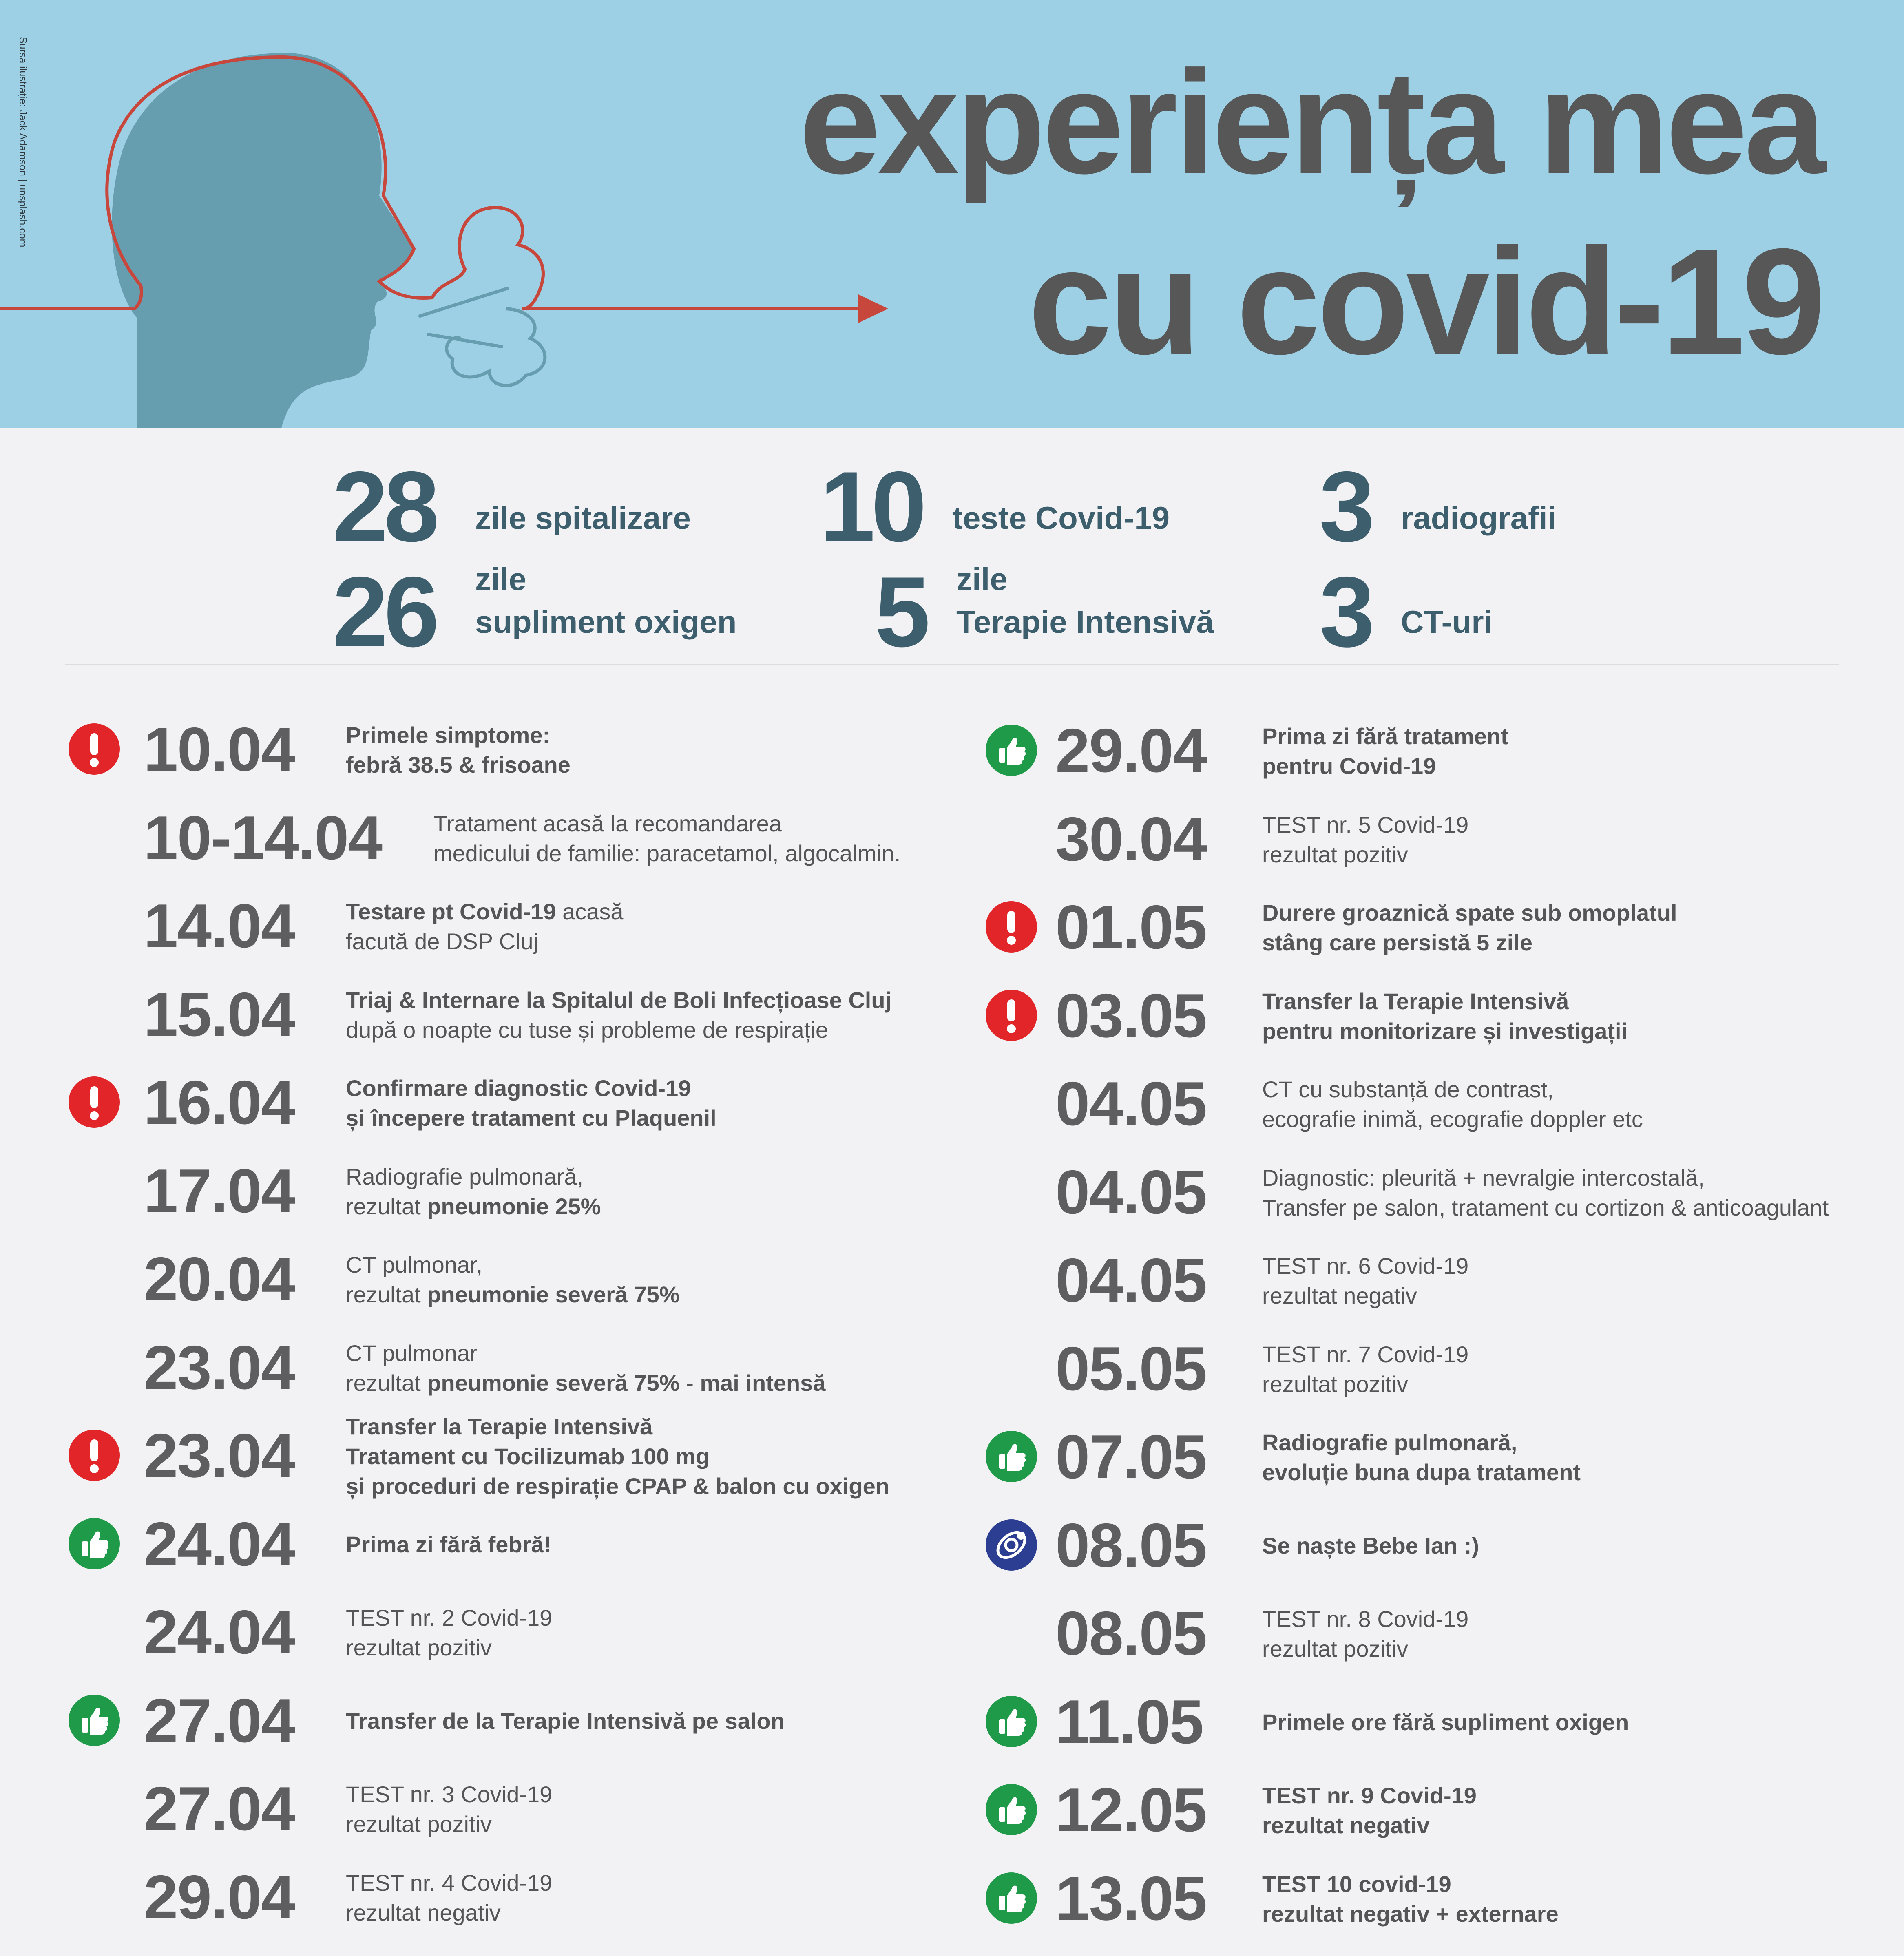  I want to click on timeline-row: 12.05 TEST nr. 9 Covid-19 rezultat negativ, so click(952, 1820).